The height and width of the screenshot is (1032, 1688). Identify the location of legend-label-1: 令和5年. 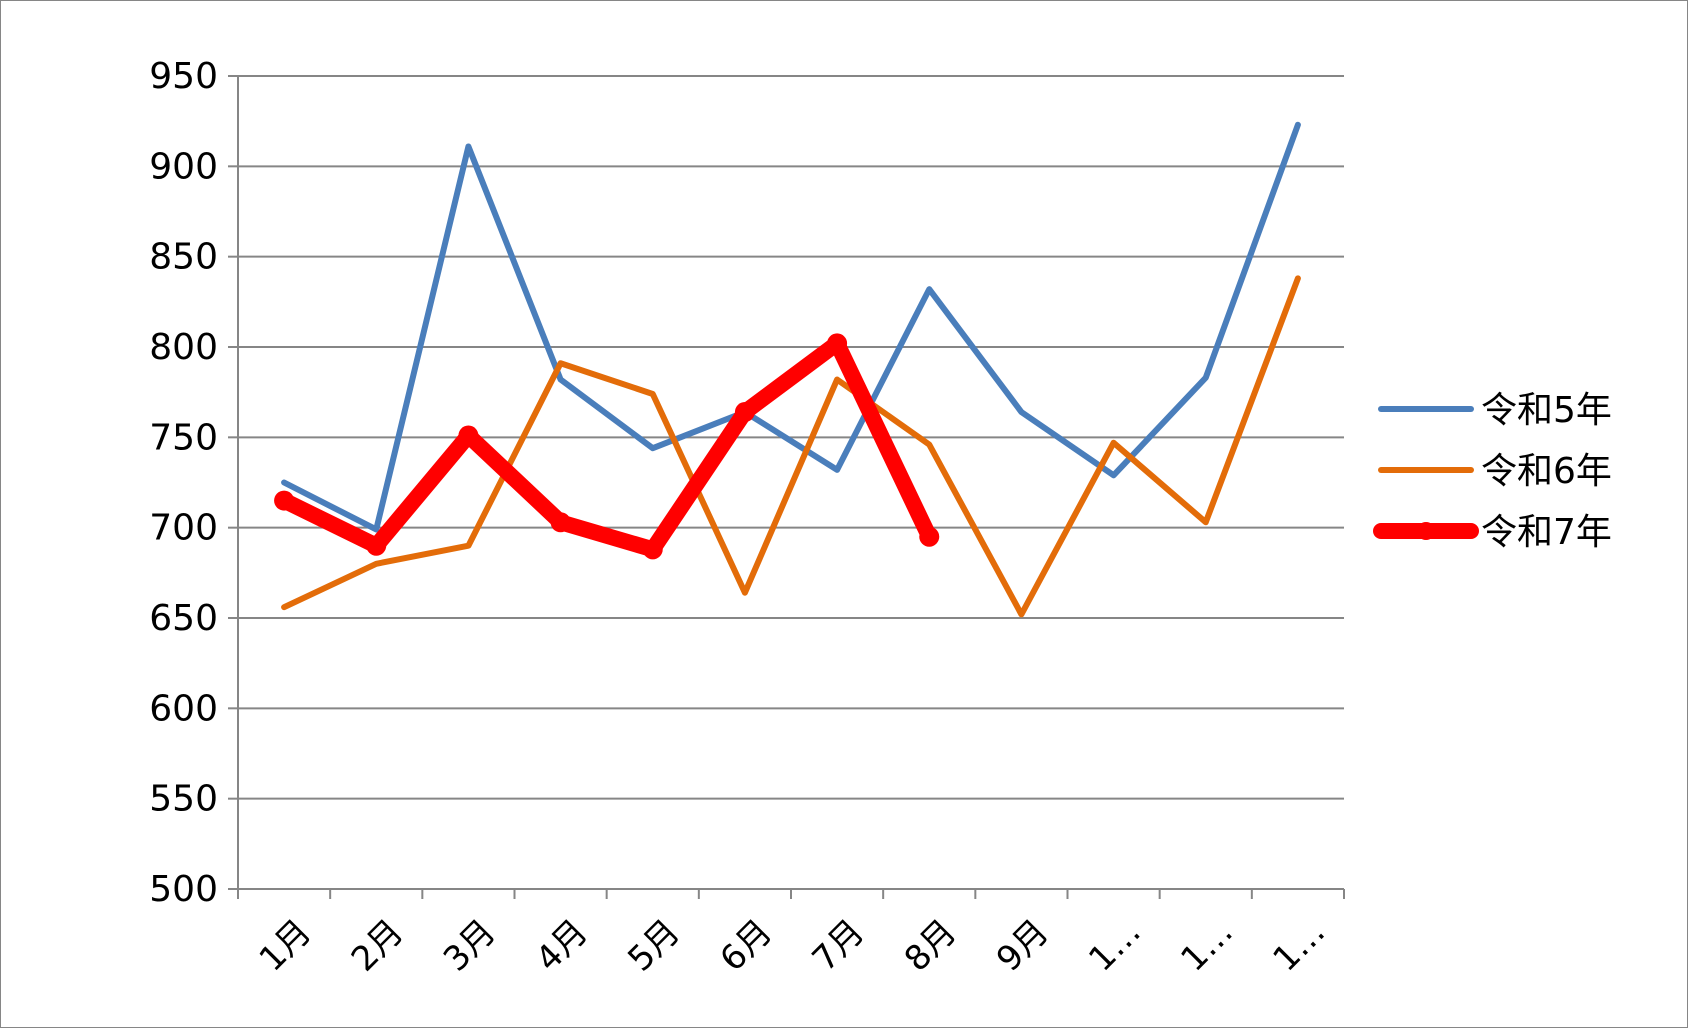
(1546, 410).